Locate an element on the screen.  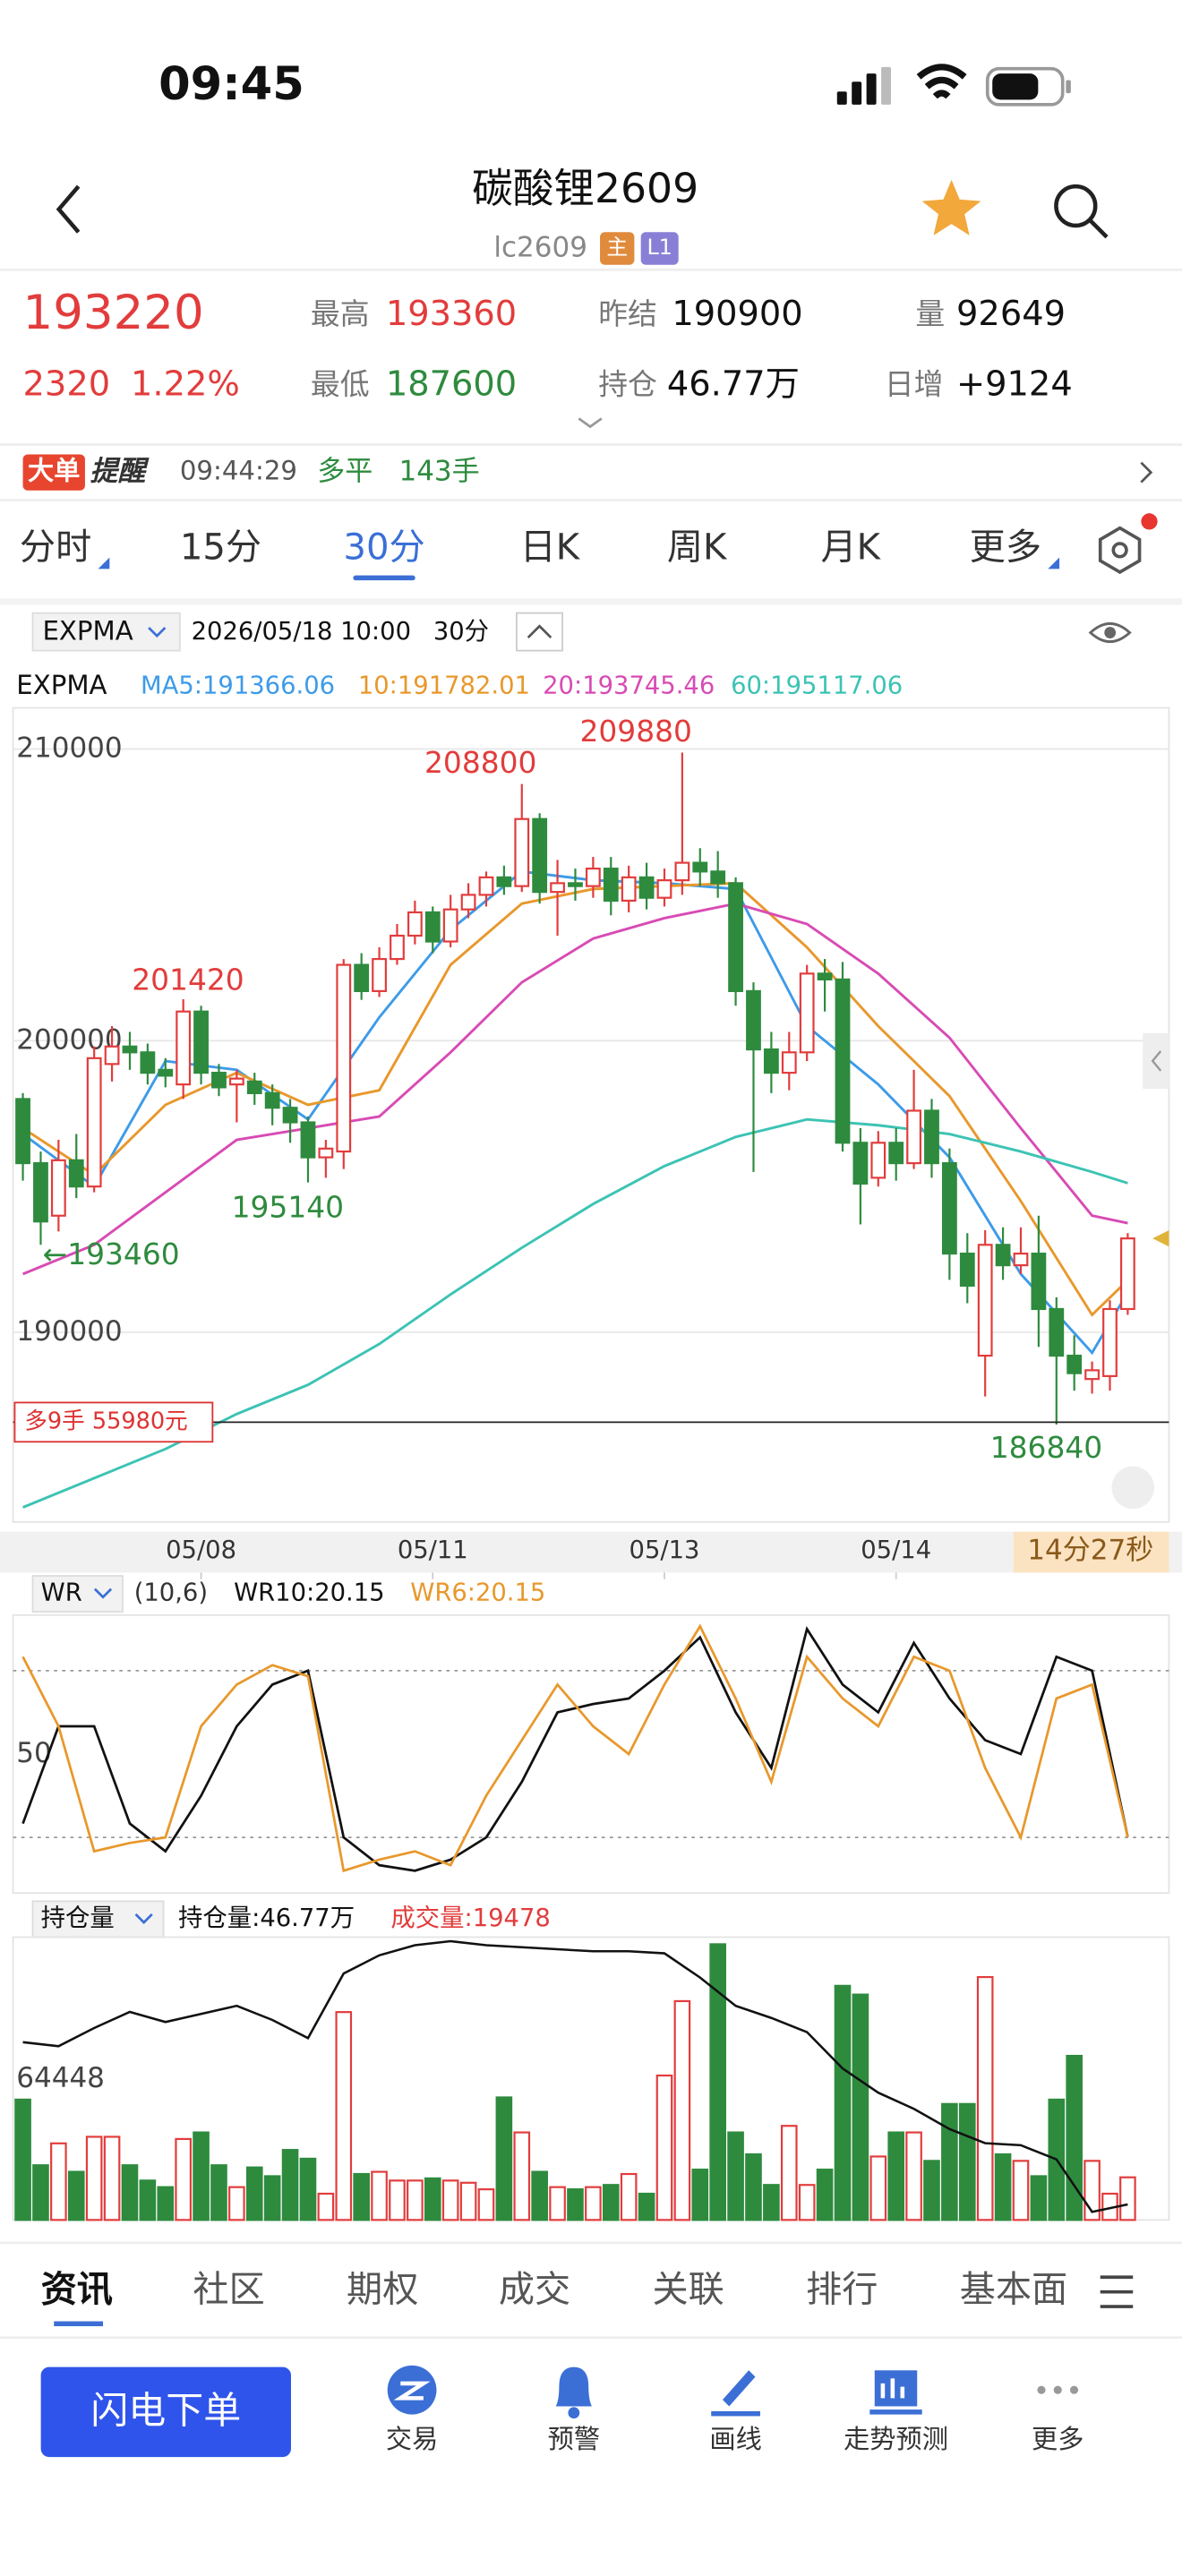
menu-button is located at coordinates (1117, 2291).